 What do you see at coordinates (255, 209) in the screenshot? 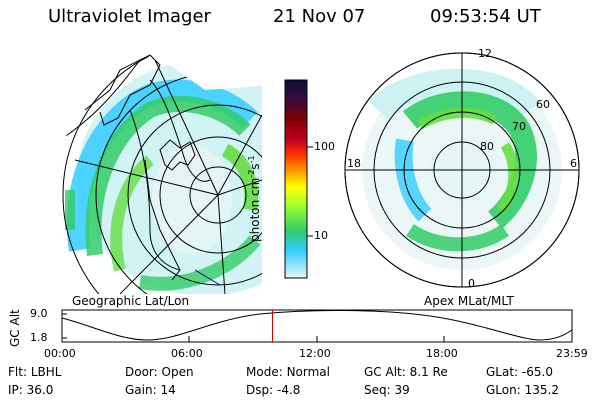
I see `colorbar-label-text: photon cm` at bounding box center [255, 209].